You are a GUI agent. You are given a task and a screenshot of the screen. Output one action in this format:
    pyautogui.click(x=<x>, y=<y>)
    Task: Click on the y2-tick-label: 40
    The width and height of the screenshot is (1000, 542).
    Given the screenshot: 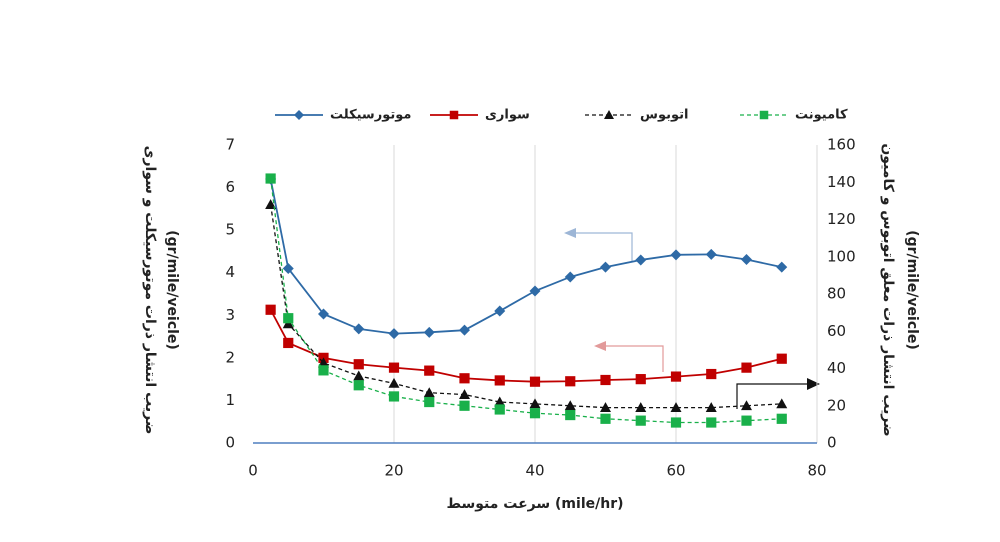 What is the action you would take?
    pyautogui.click(x=836, y=368)
    